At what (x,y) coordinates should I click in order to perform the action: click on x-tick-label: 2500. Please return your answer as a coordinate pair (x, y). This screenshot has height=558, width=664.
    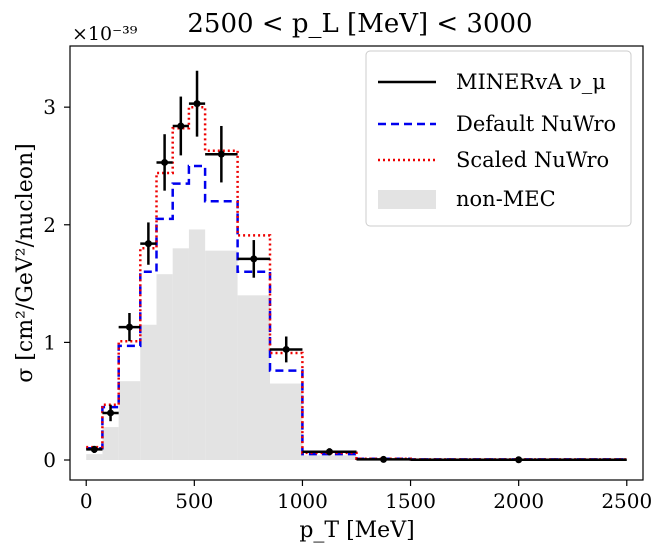
    Looking at the image, I should click on (626, 501).